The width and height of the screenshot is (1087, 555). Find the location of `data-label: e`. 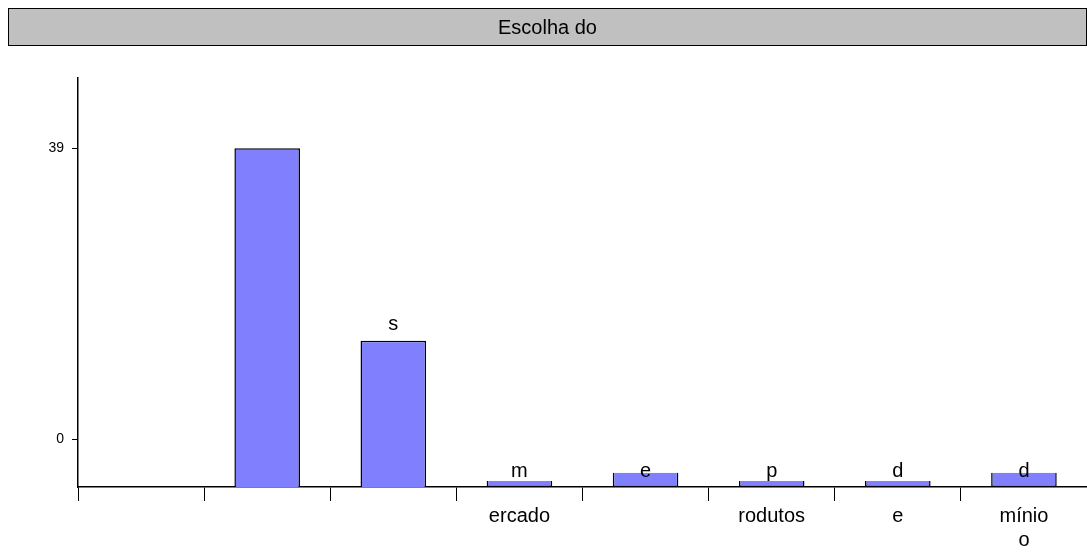

data-label: e is located at coordinates (646, 469).